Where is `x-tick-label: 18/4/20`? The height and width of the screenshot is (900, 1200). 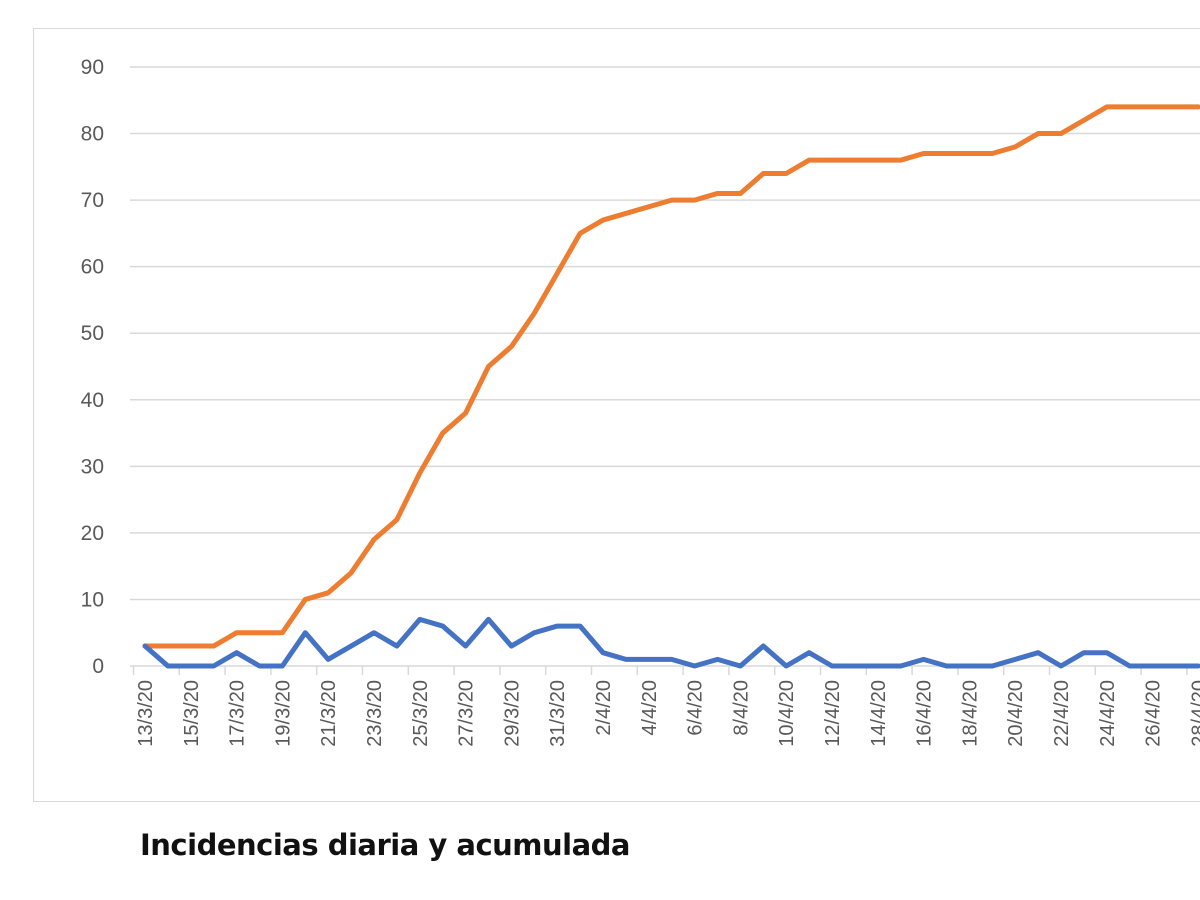
x-tick-label: 18/4/20 is located at coordinates (970, 713).